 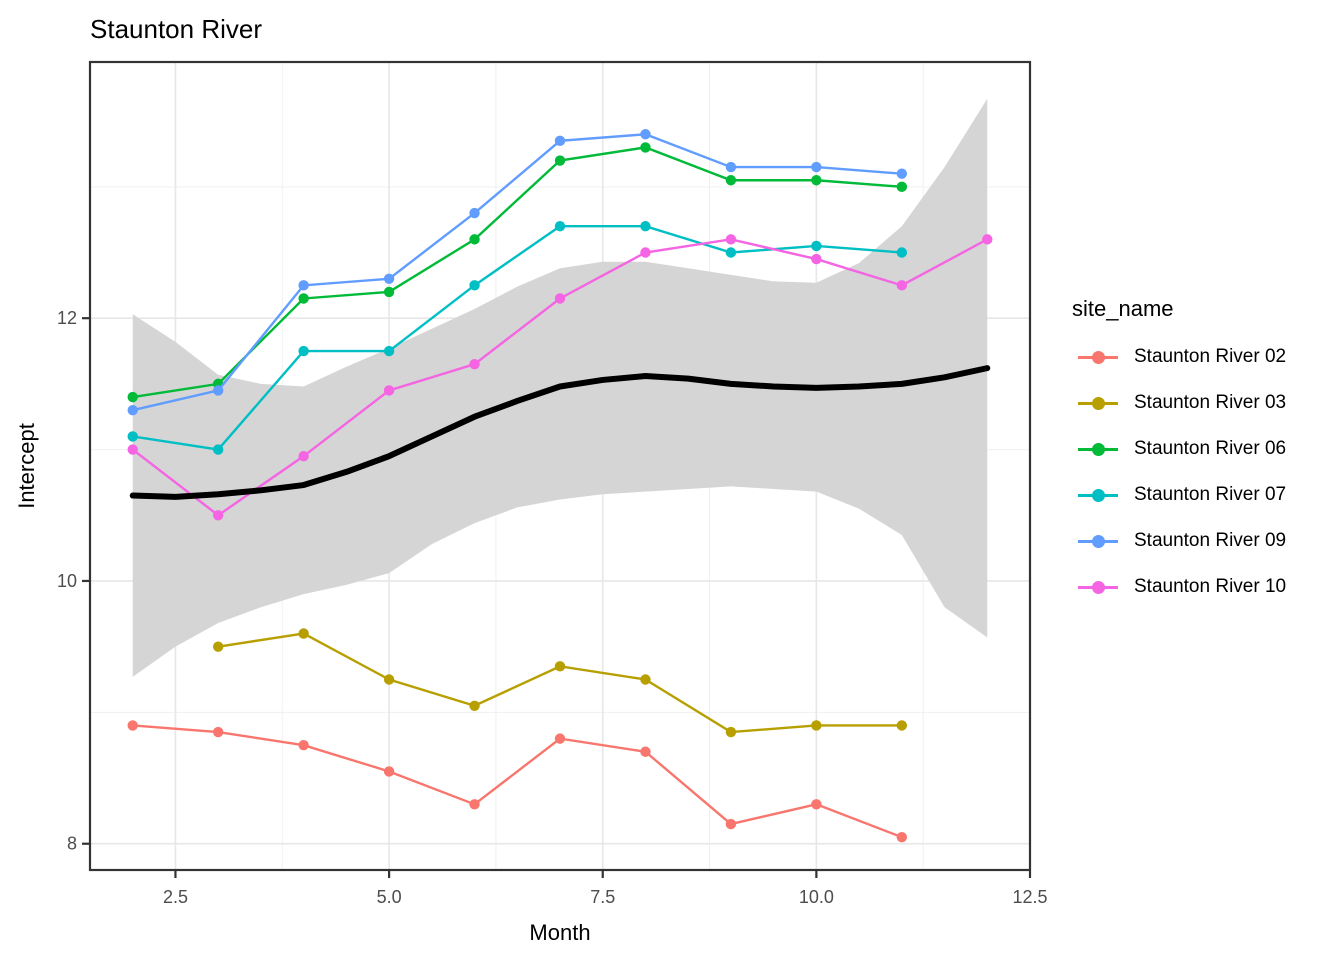 I want to click on legend-item-label: Staunton River 10, so click(x=1210, y=586).